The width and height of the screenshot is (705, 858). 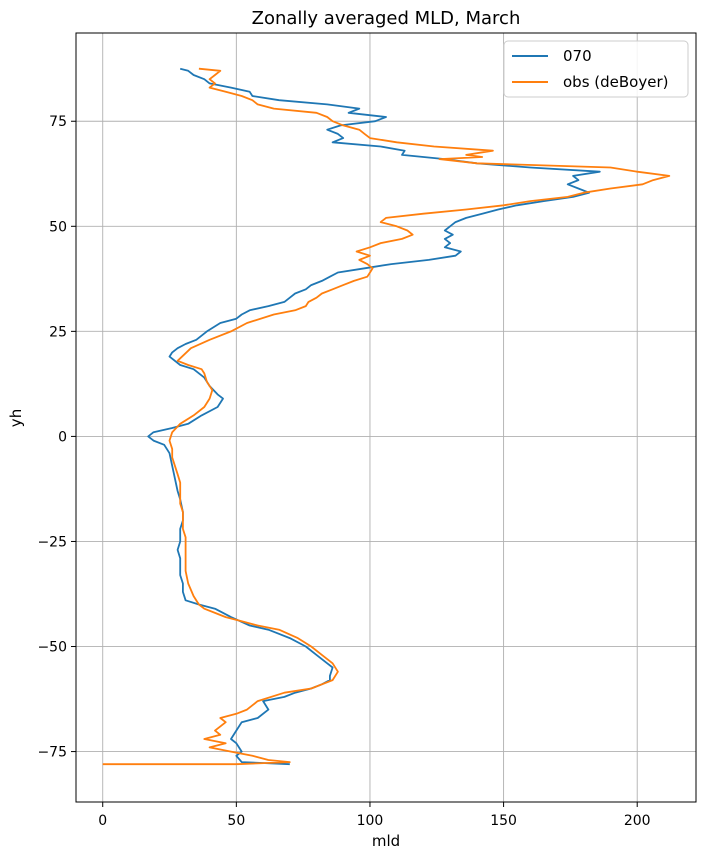 What do you see at coordinates (58, 332) in the screenshot?
I see `y-tick-label: 25` at bounding box center [58, 332].